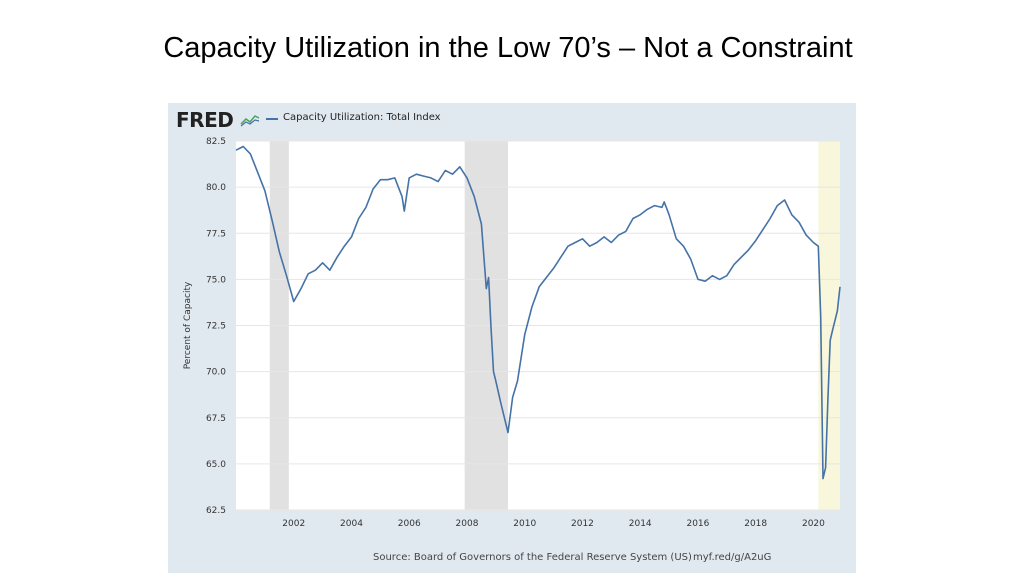 Image resolution: width=1024 pixels, height=576 pixels. I want to click on fred-logo: FRED, so click(205, 120).